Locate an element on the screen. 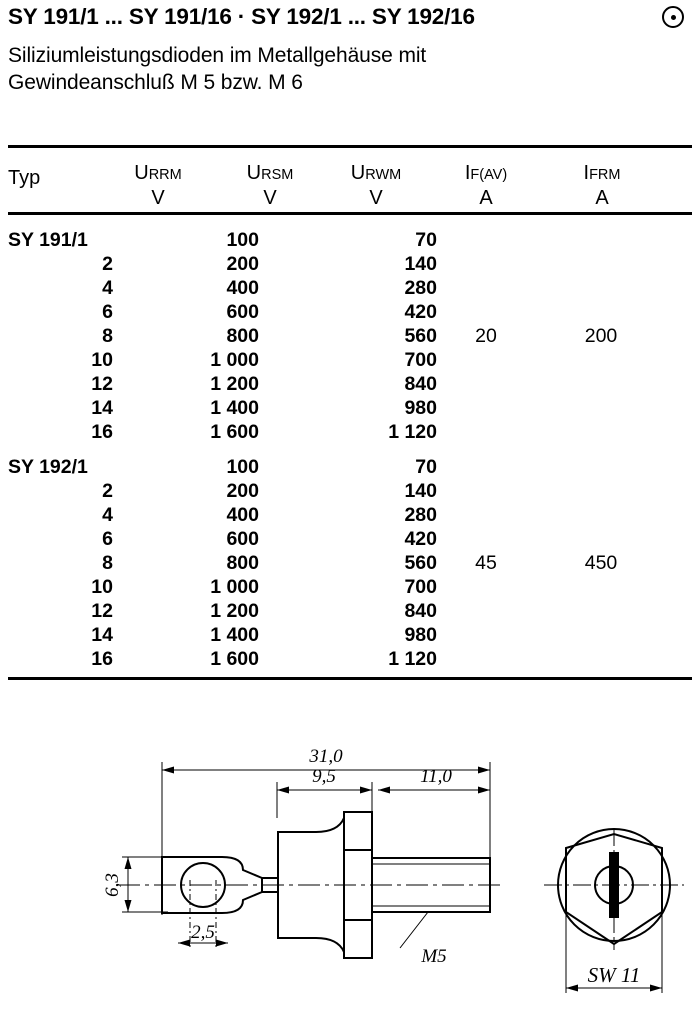  type-suffix-cell: 14 is located at coordinates (102, 408).